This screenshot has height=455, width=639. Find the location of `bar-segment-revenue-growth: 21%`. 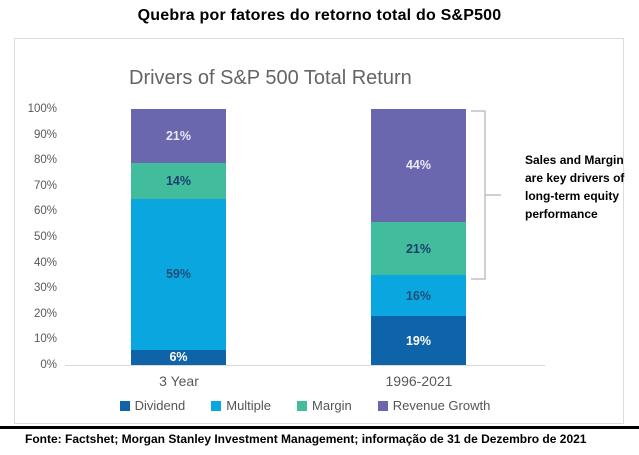

bar-segment-revenue-growth: 21% is located at coordinates (178, 136).